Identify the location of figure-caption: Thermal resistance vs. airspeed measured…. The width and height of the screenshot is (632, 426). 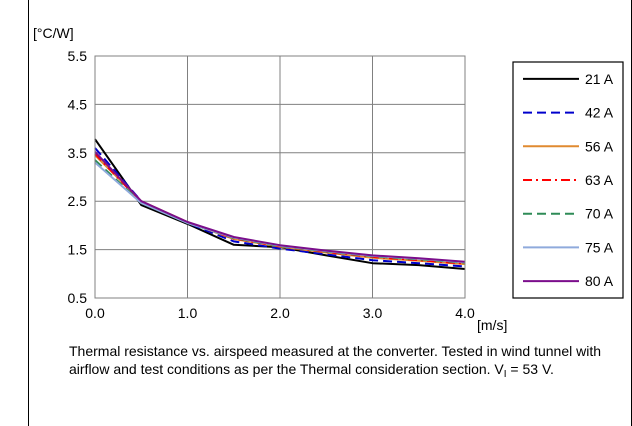
(339, 363).